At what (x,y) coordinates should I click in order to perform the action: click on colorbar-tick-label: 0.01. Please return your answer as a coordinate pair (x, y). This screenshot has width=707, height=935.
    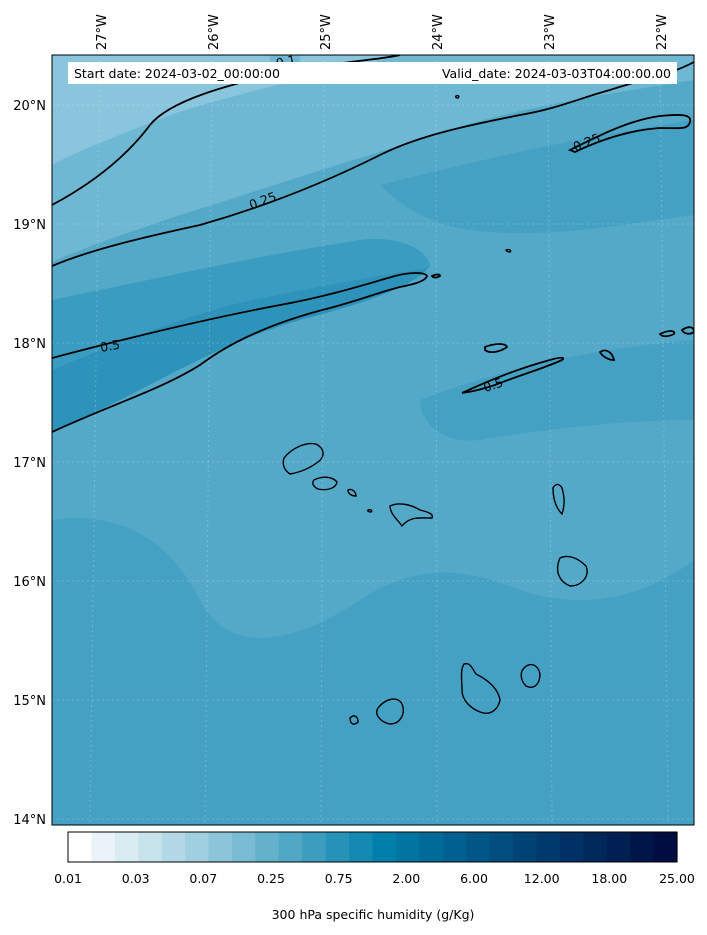
    Looking at the image, I should click on (68, 878).